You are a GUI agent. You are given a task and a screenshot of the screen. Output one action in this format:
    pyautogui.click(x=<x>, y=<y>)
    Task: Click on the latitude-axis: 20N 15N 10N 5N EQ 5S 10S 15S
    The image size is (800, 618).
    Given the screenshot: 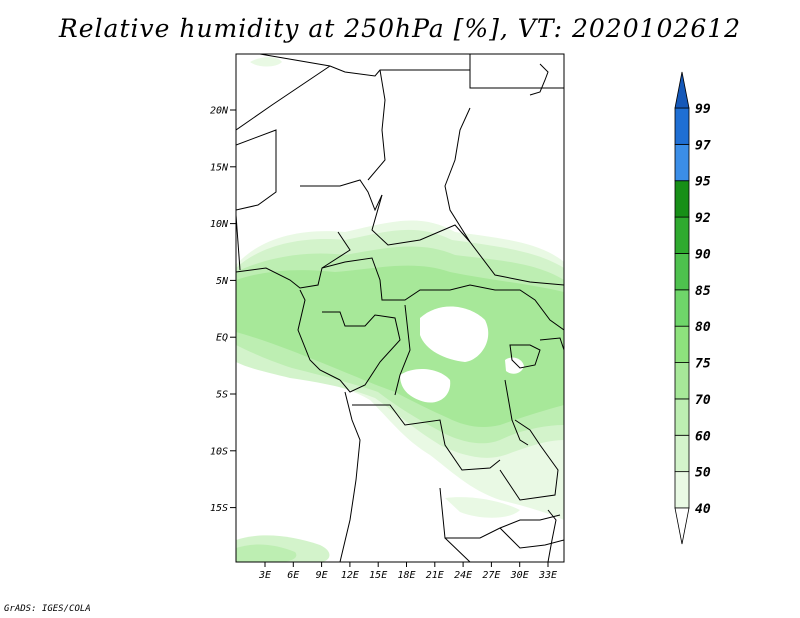 What is the action you would take?
    pyautogui.click(x=223, y=310)
    